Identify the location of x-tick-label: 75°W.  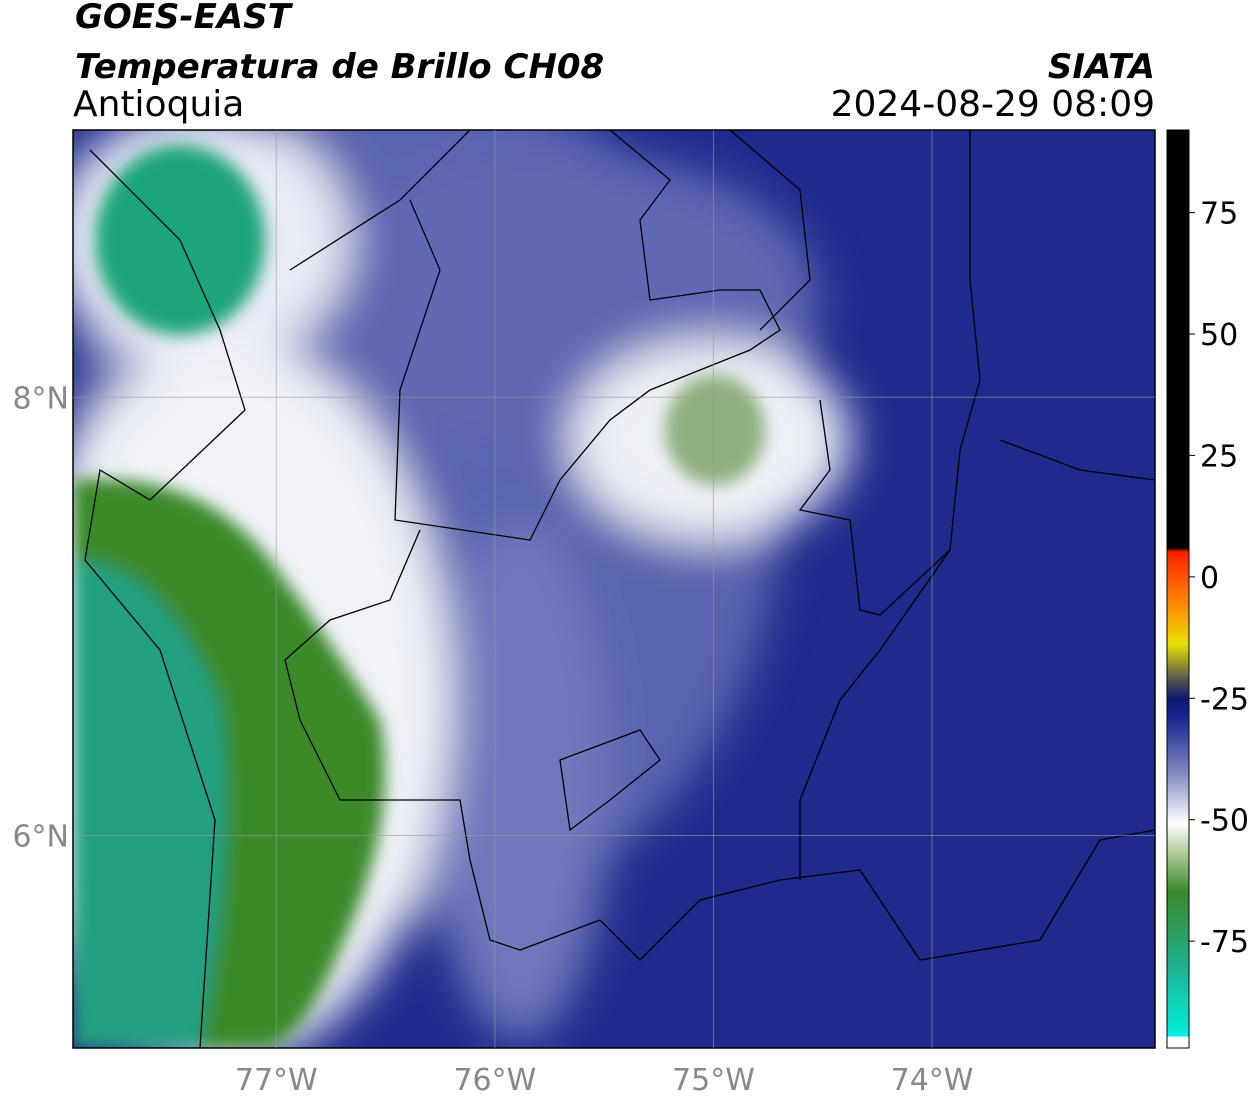
(713, 1080).